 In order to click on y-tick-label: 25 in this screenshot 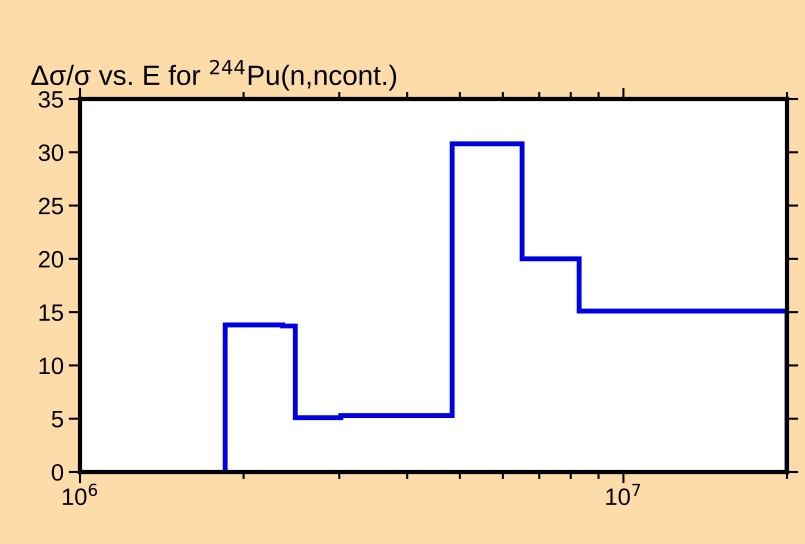, I will do `click(51, 206)`.